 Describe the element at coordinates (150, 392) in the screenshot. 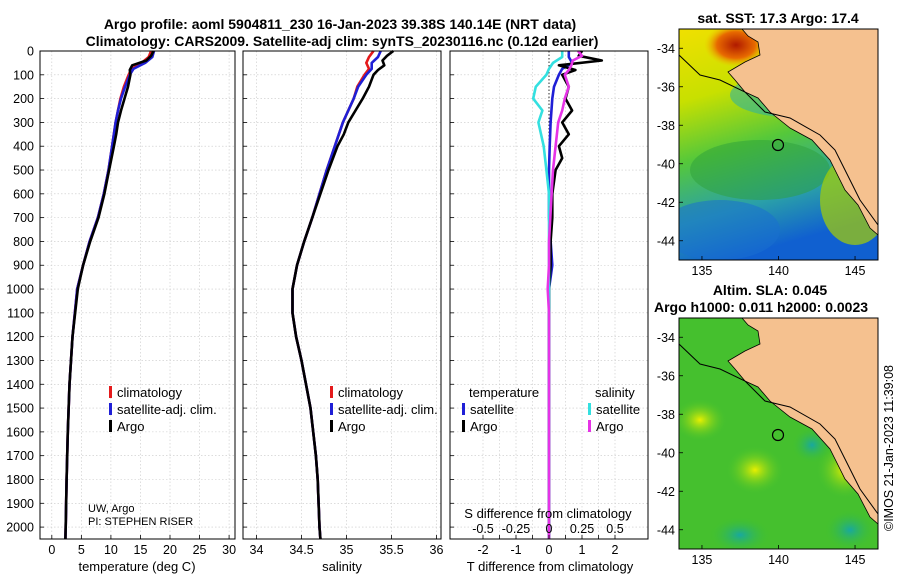

I see `legend-label-climatology: climatology` at that location.